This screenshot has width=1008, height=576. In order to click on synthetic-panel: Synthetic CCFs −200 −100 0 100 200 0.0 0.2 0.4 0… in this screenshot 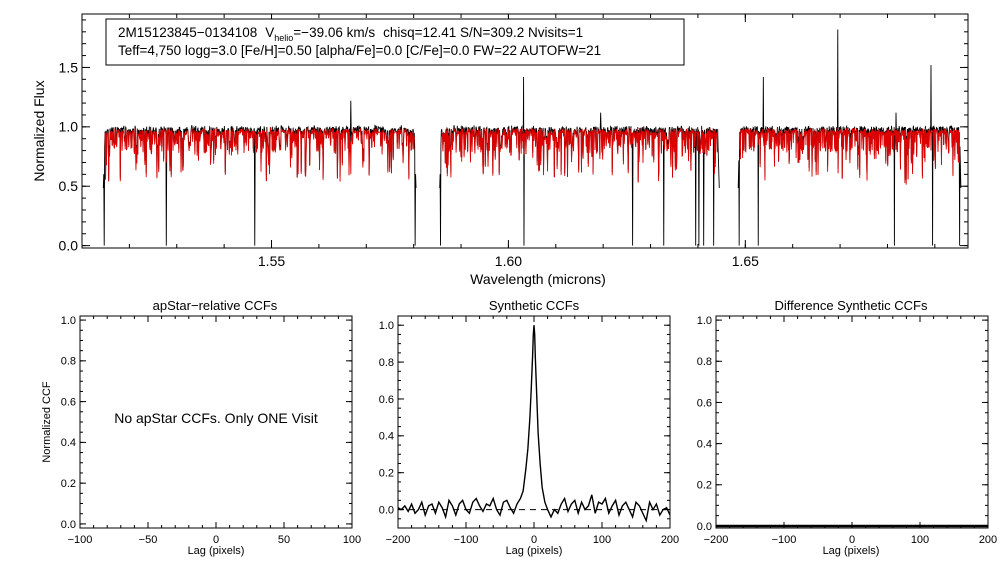, I will do `click(529, 427)`.